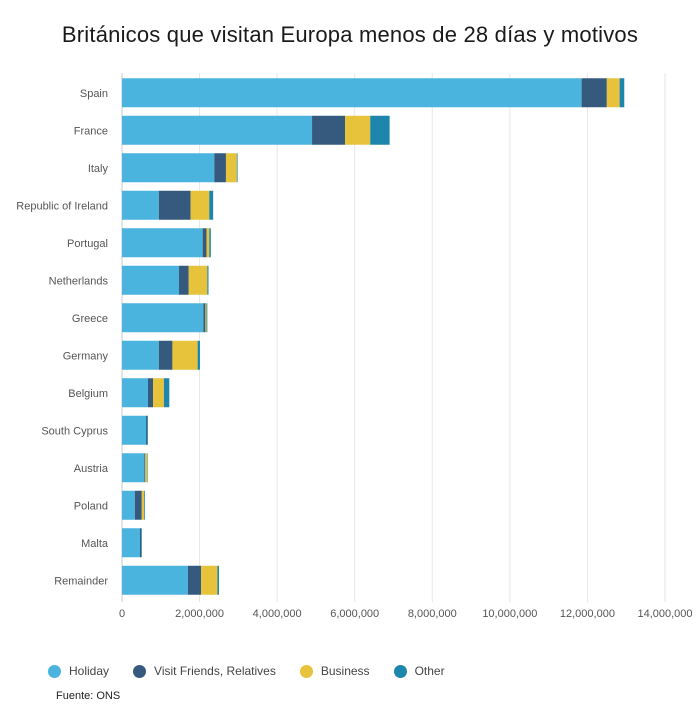 The height and width of the screenshot is (711, 700). I want to click on category-label: Italy, so click(98, 169).